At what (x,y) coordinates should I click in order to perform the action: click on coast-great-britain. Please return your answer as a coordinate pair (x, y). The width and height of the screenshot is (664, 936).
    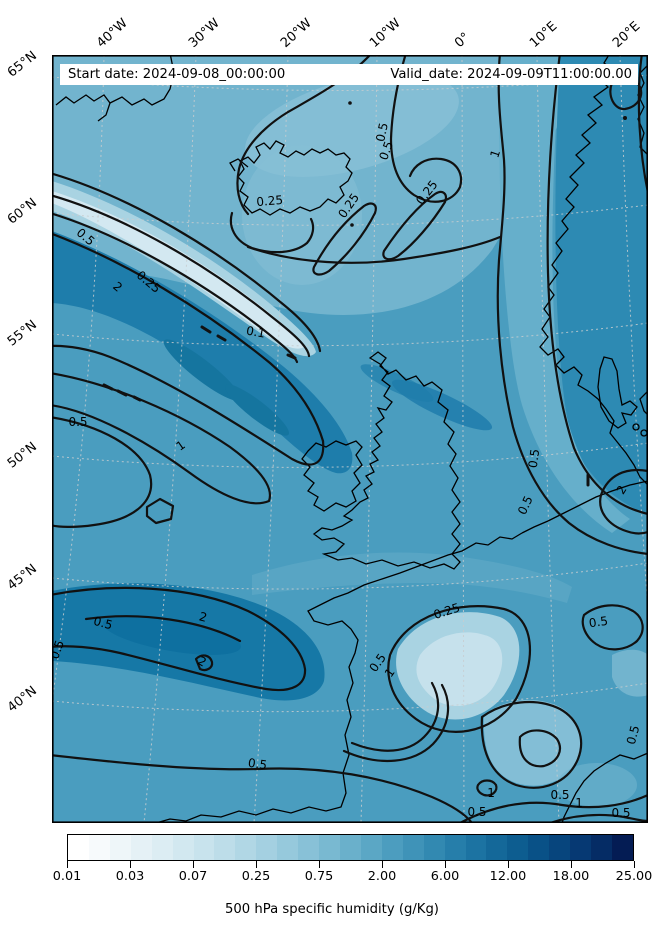
    Looking at the image, I should click on (386, 460).